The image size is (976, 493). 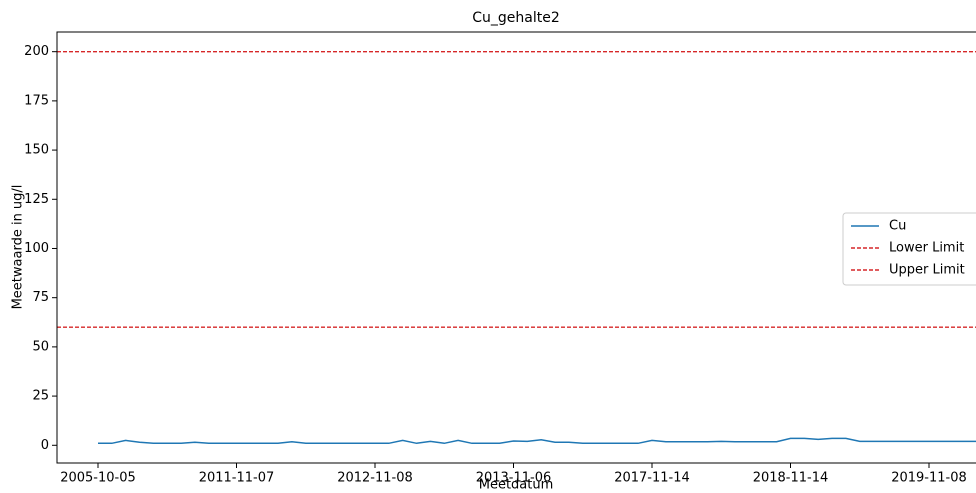 I want to click on y-tick-label: 150, so click(x=36, y=150).